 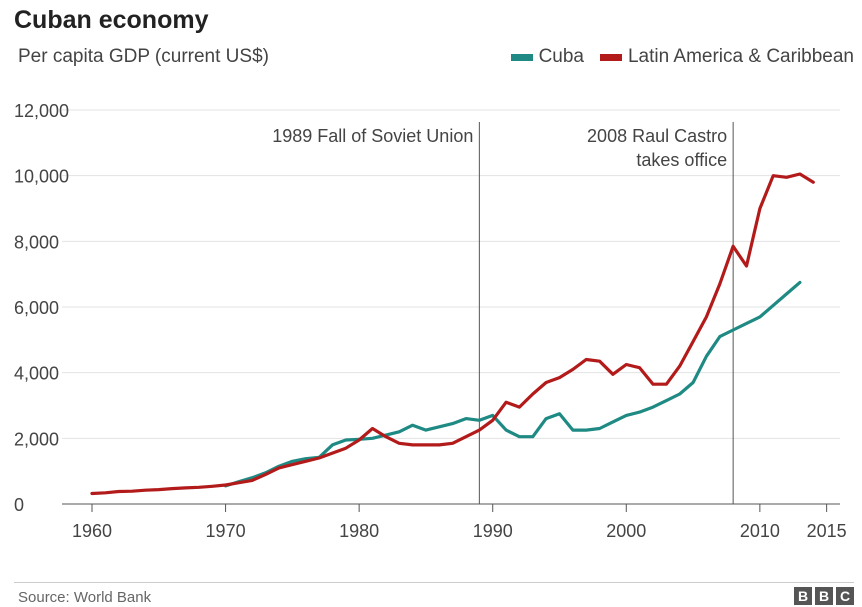 What do you see at coordinates (845, 596) in the screenshot?
I see `bbc-logo-letter: C` at bounding box center [845, 596].